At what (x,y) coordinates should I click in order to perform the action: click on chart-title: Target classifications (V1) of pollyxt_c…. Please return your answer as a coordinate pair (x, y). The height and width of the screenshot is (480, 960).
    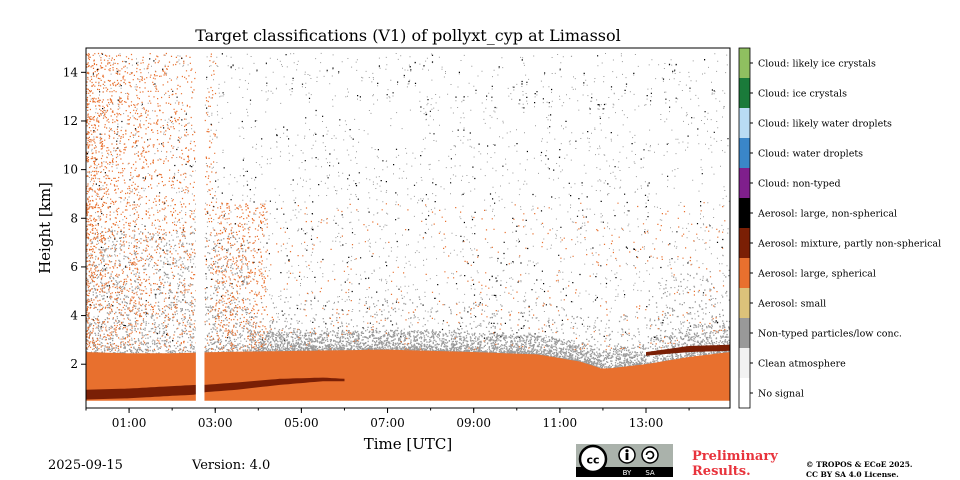
    Looking at the image, I should click on (408, 35).